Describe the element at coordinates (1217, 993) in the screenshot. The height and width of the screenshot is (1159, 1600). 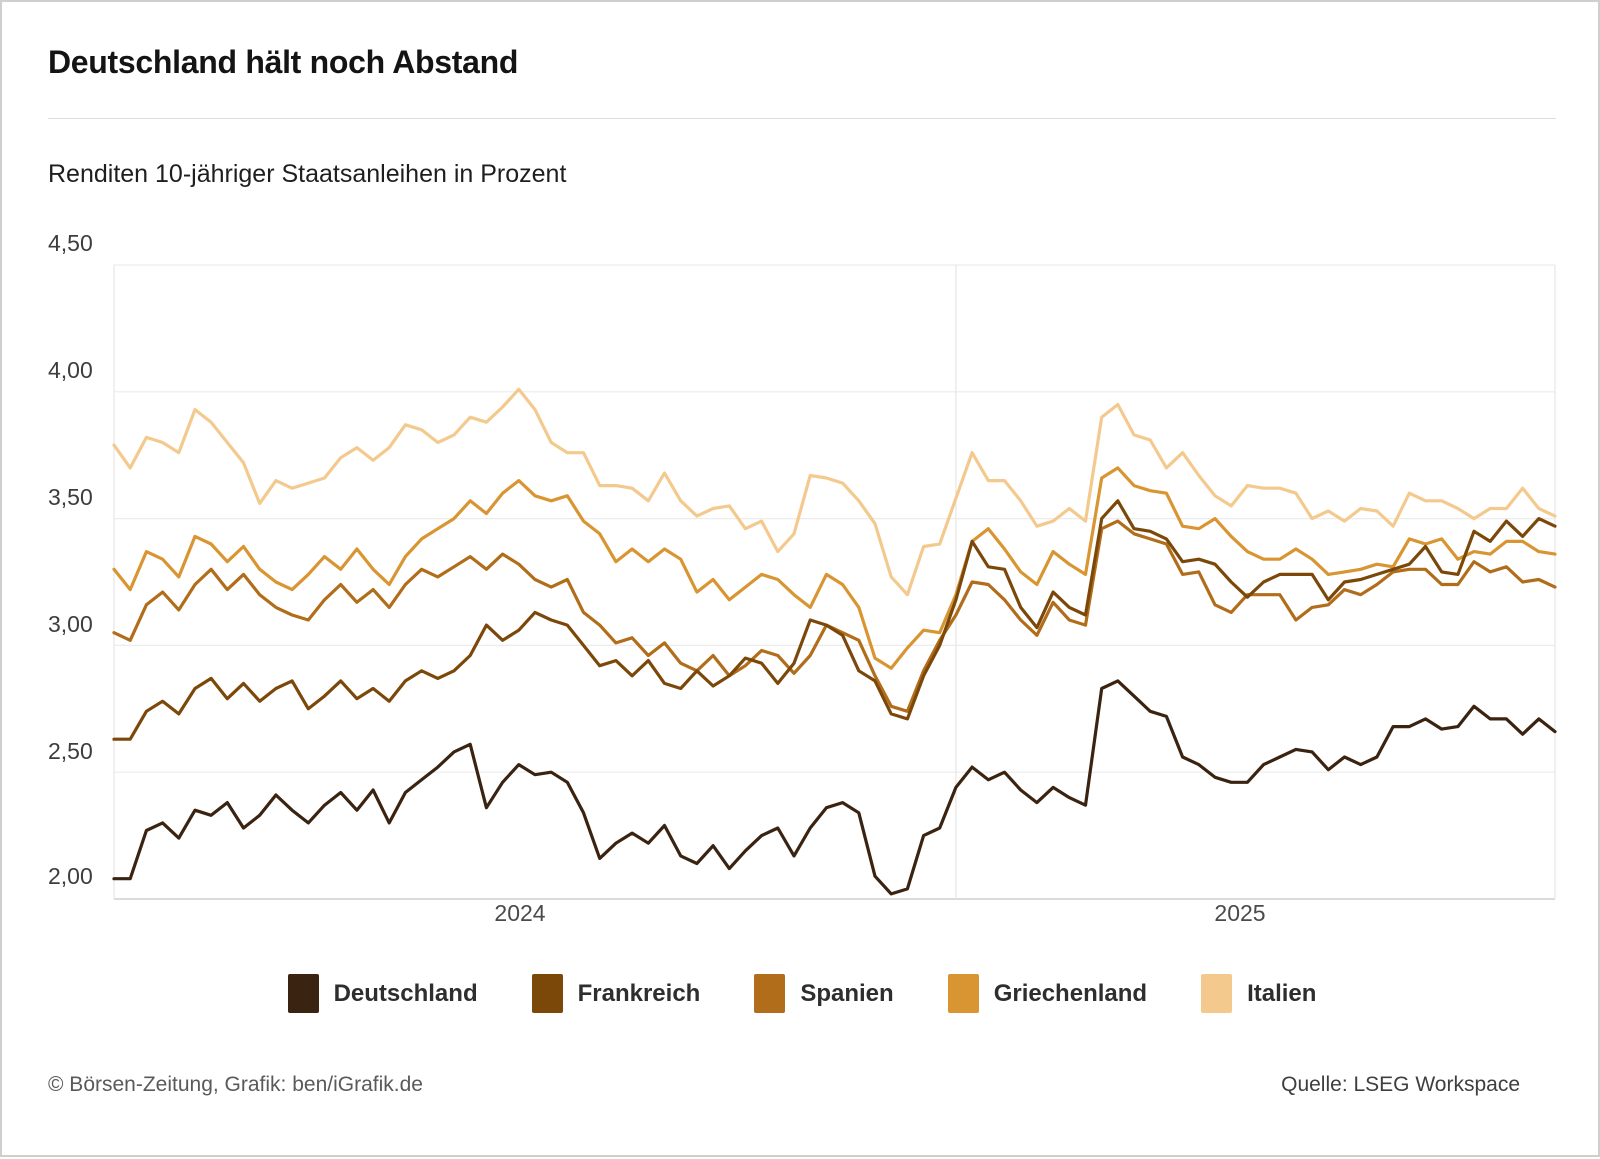
I see `legend-swatch-italien` at that location.